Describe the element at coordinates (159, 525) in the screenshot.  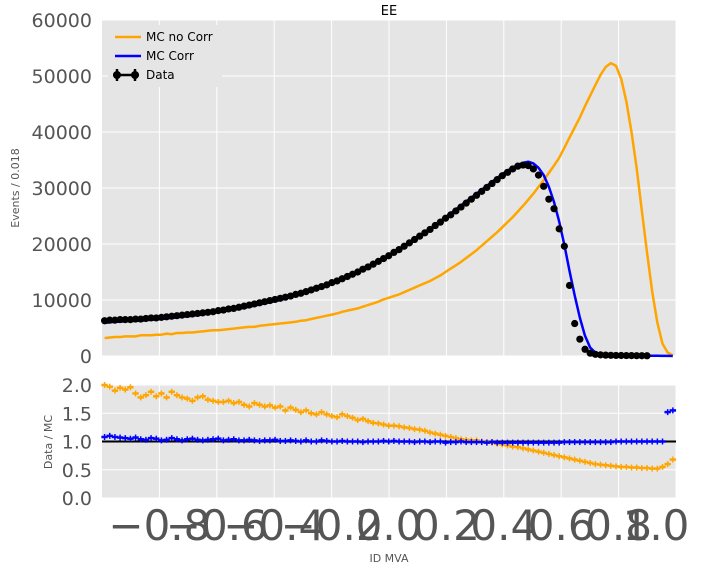
I see `x-tick-label: −0.8` at that location.